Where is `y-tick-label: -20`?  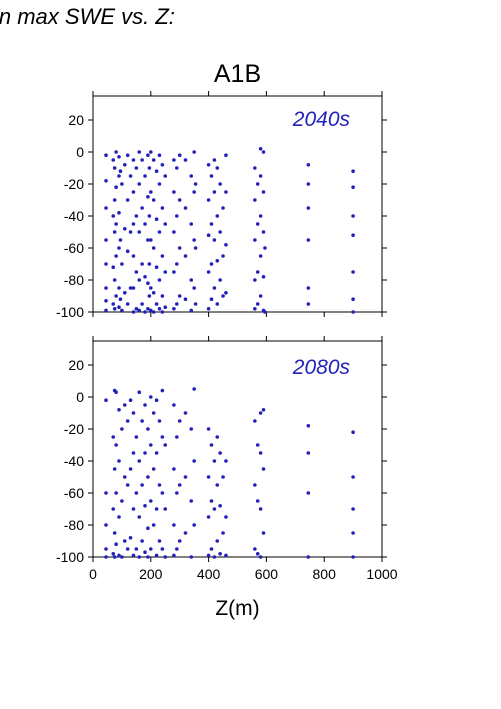
y-tick-label: -20 is located at coordinates (74, 184).